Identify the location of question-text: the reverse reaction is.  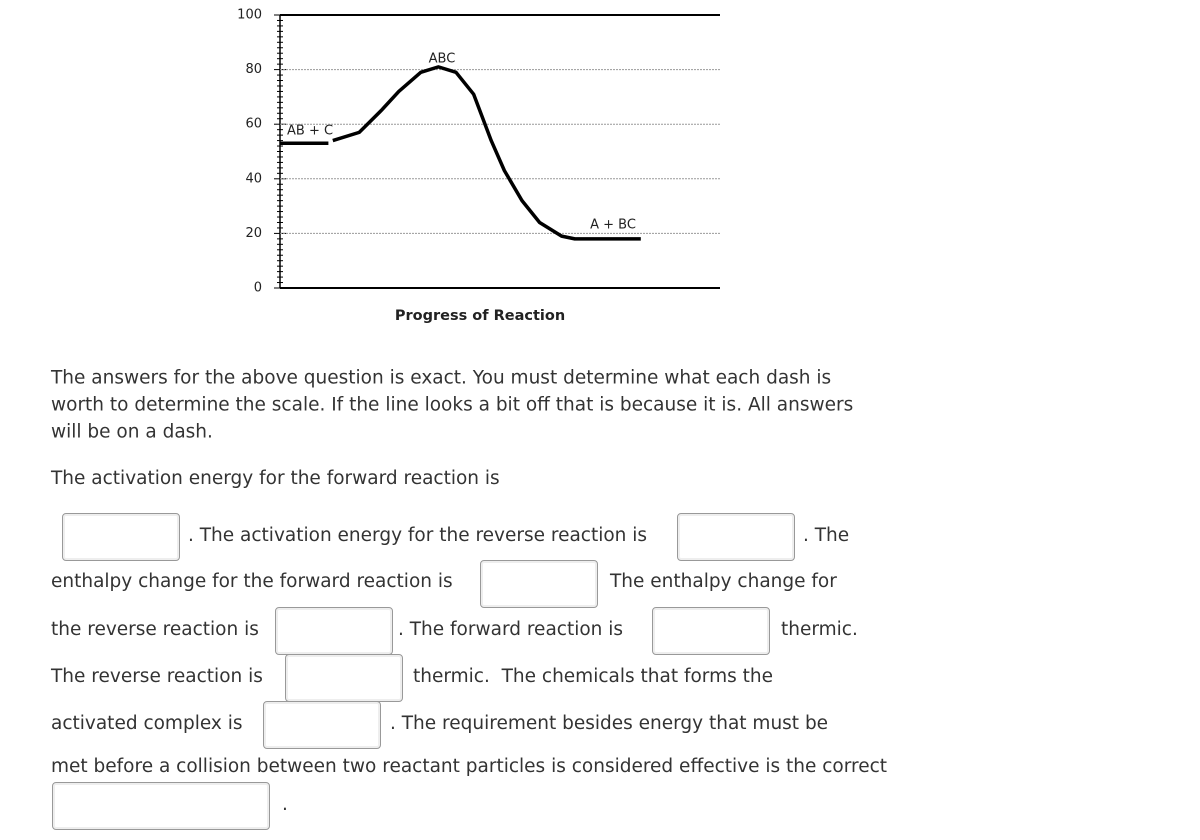
(155, 629).